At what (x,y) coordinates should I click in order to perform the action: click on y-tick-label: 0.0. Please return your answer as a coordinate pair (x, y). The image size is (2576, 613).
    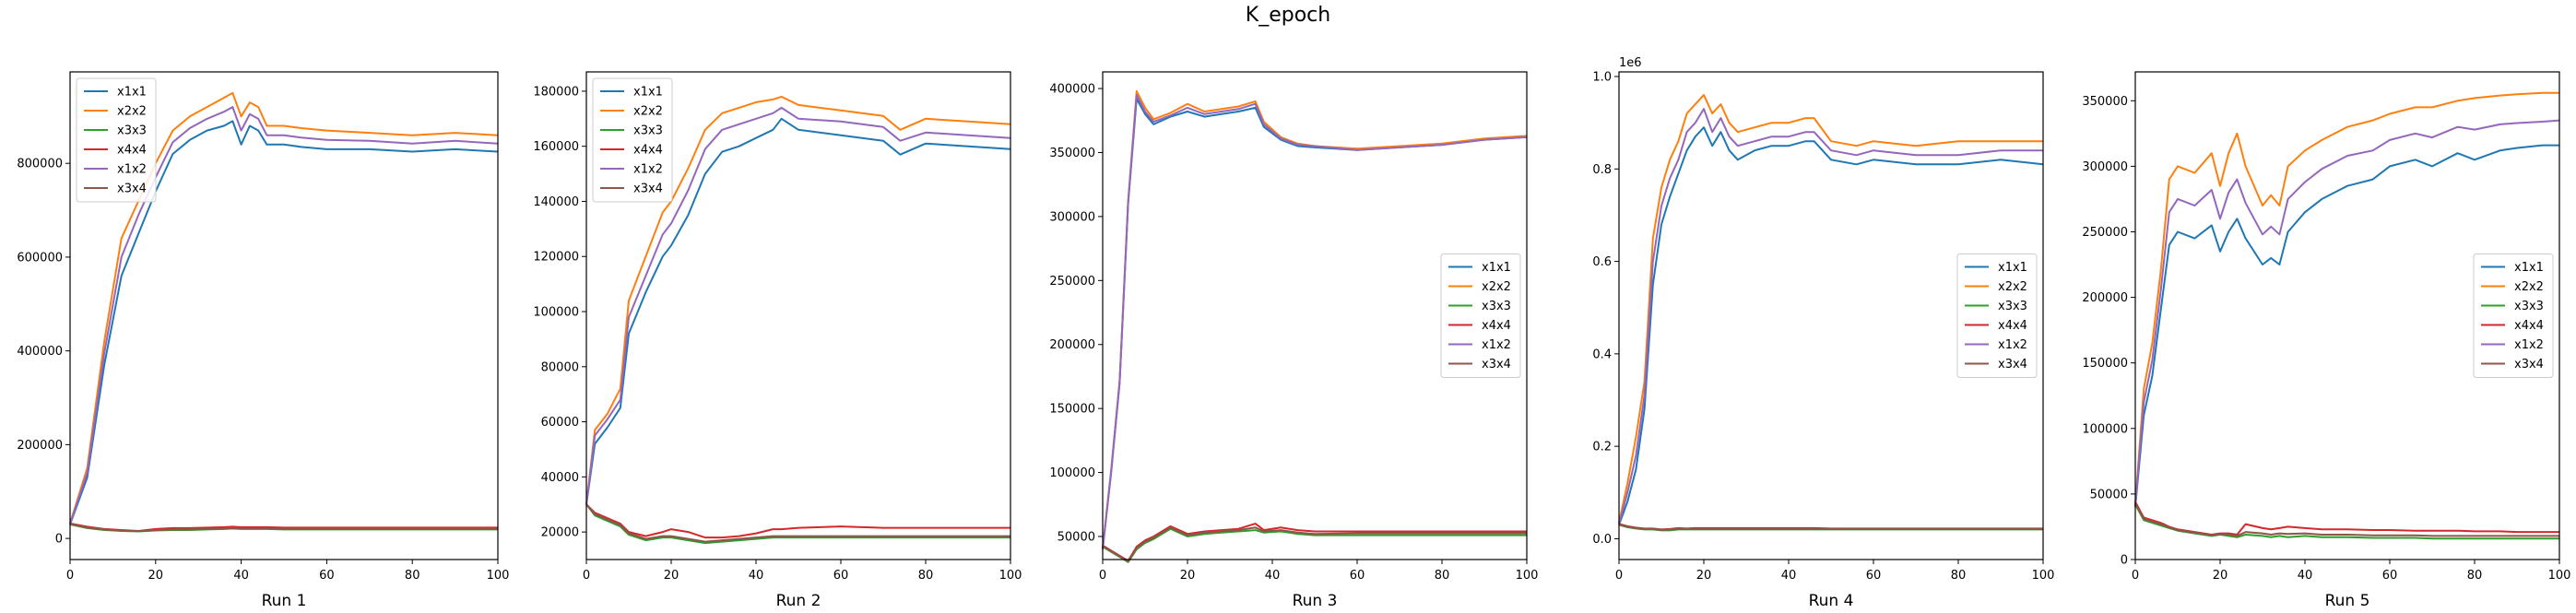
    Looking at the image, I should click on (1602, 540).